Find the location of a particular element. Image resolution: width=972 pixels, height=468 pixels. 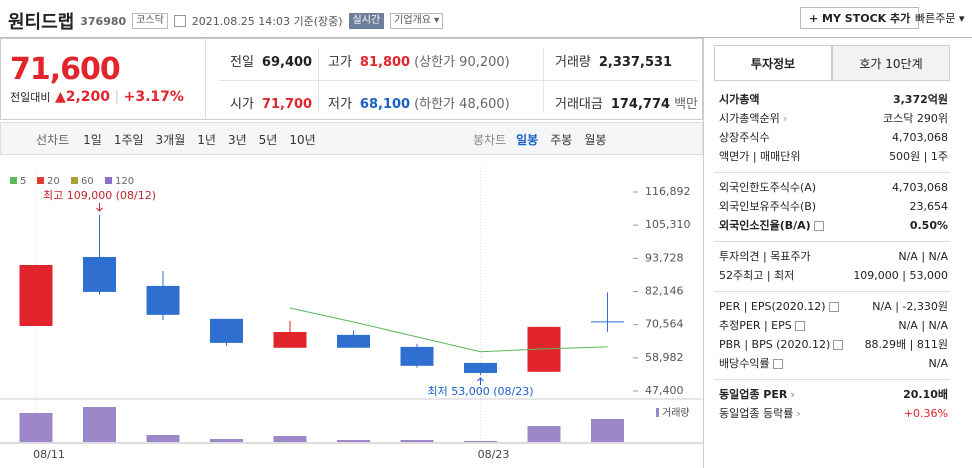

overview-button: 기업개요 ▾ is located at coordinates (417, 21).